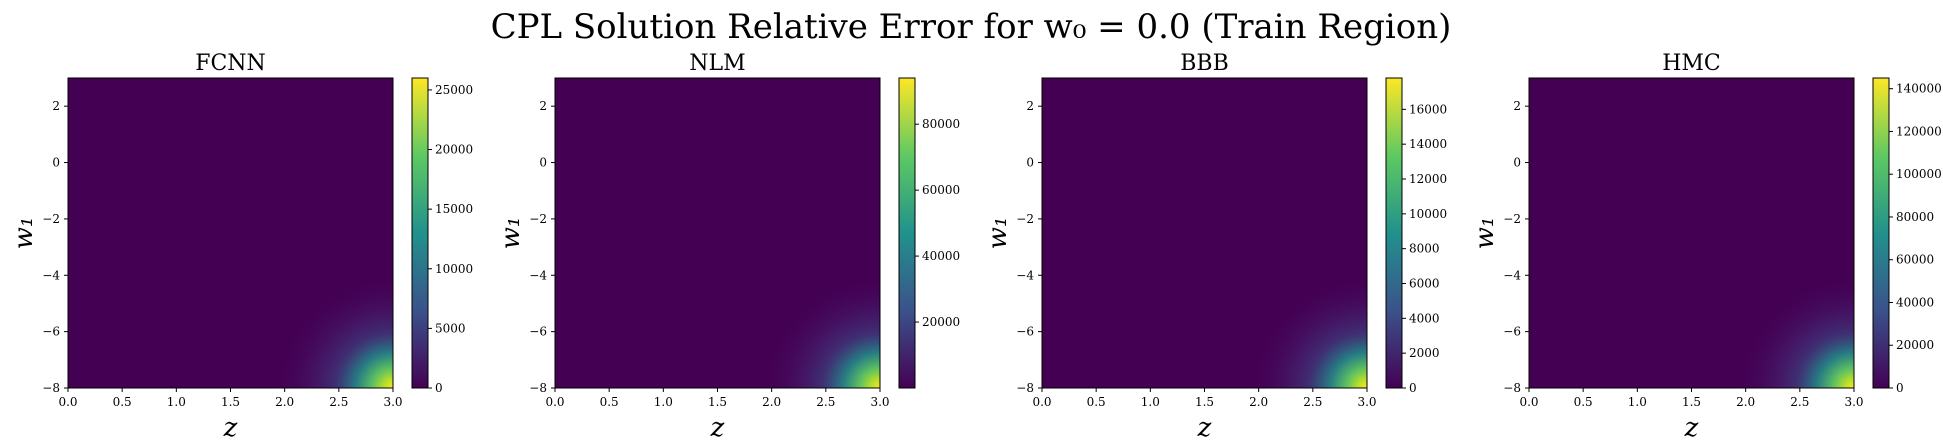 The image size is (1943, 448). What do you see at coordinates (1204, 63) in the screenshot?
I see `panel-title: BBB` at bounding box center [1204, 63].